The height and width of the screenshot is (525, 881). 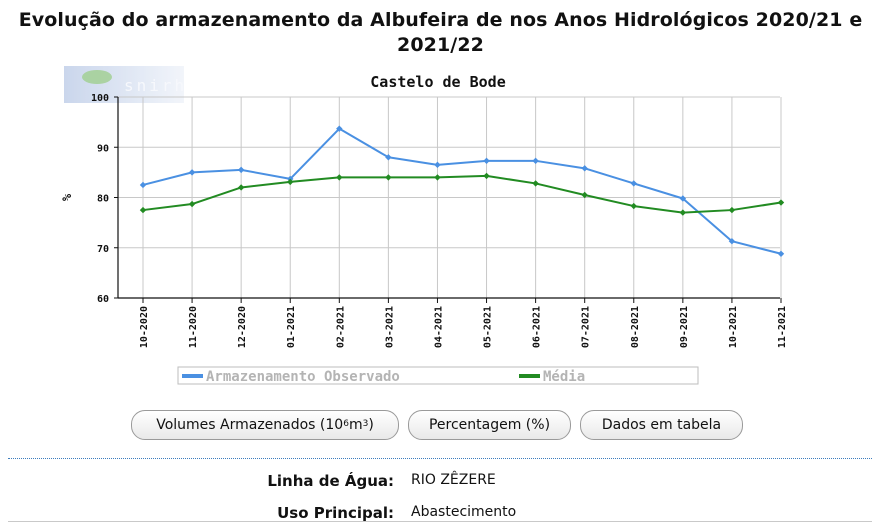 I want to click on legend-box, so click(x=438, y=375).